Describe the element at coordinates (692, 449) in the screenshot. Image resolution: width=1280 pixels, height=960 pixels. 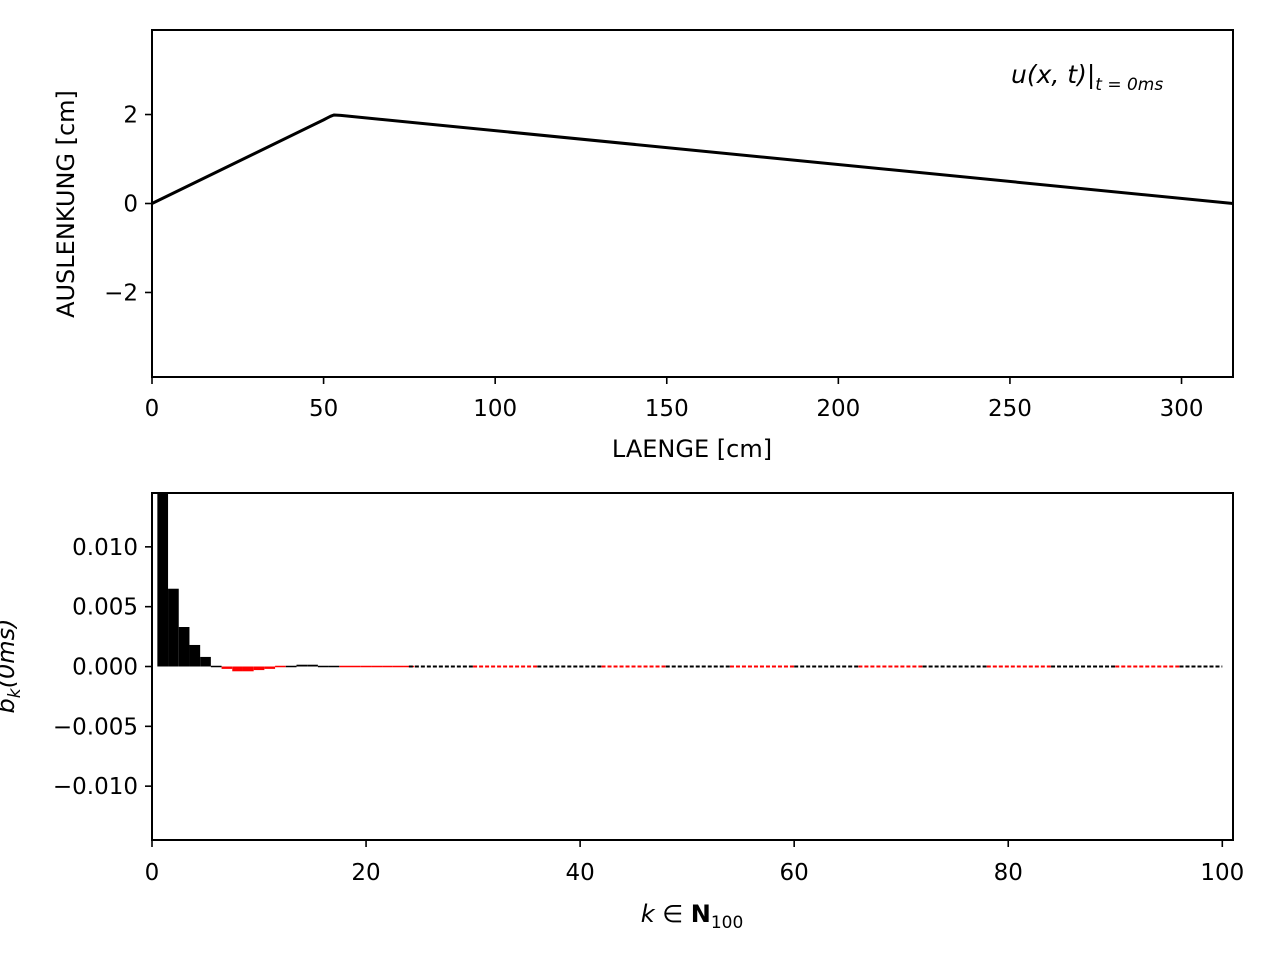
I see `deflection-x-axis-label: LAENGE [cm]` at that location.